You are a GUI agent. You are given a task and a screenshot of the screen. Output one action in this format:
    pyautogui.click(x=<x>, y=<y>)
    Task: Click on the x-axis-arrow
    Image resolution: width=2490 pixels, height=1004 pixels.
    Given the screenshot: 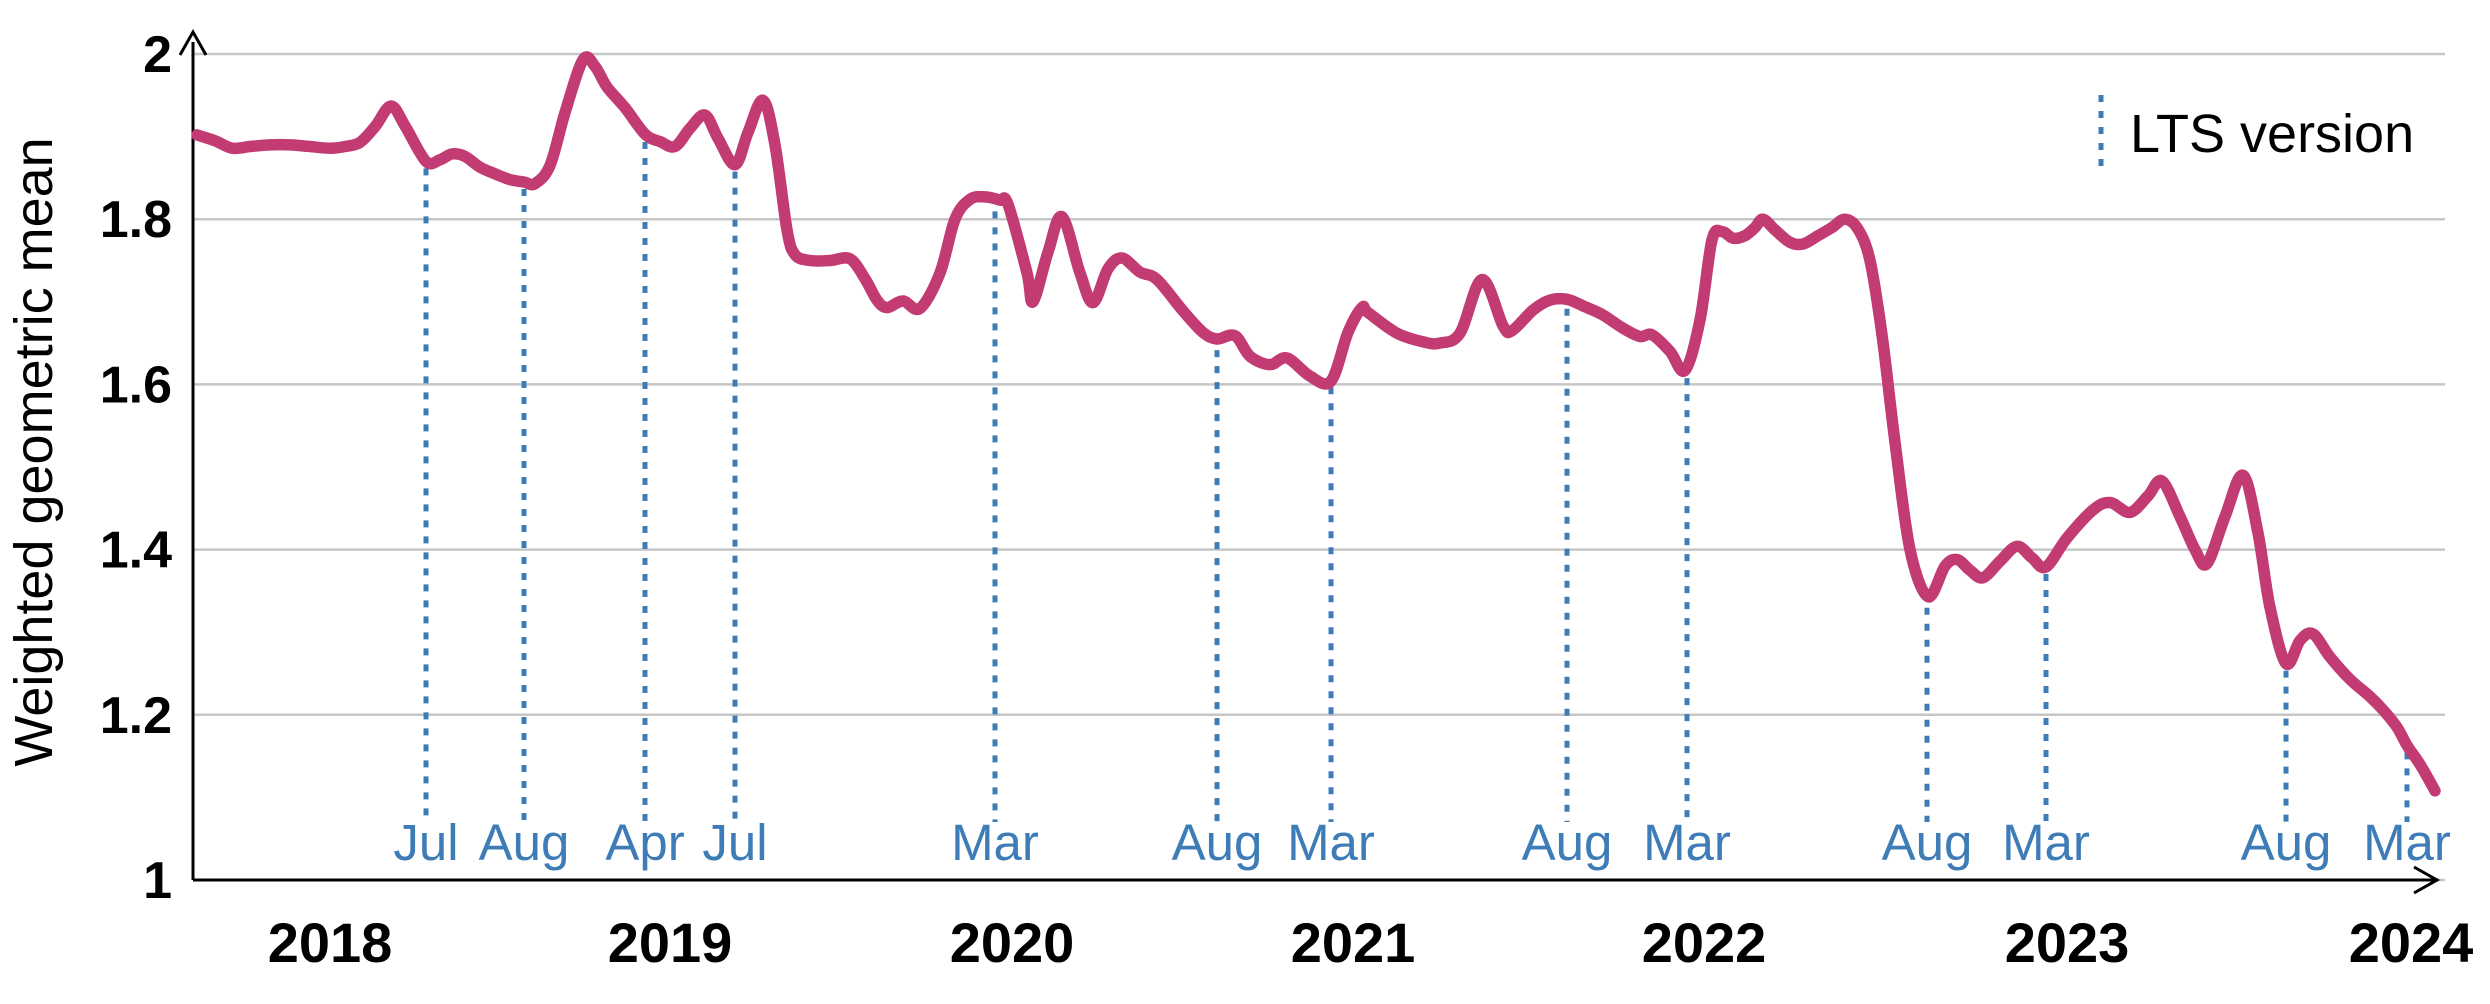 What is the action you would take?
    pyautogui.click(x=2427, y=880)
    